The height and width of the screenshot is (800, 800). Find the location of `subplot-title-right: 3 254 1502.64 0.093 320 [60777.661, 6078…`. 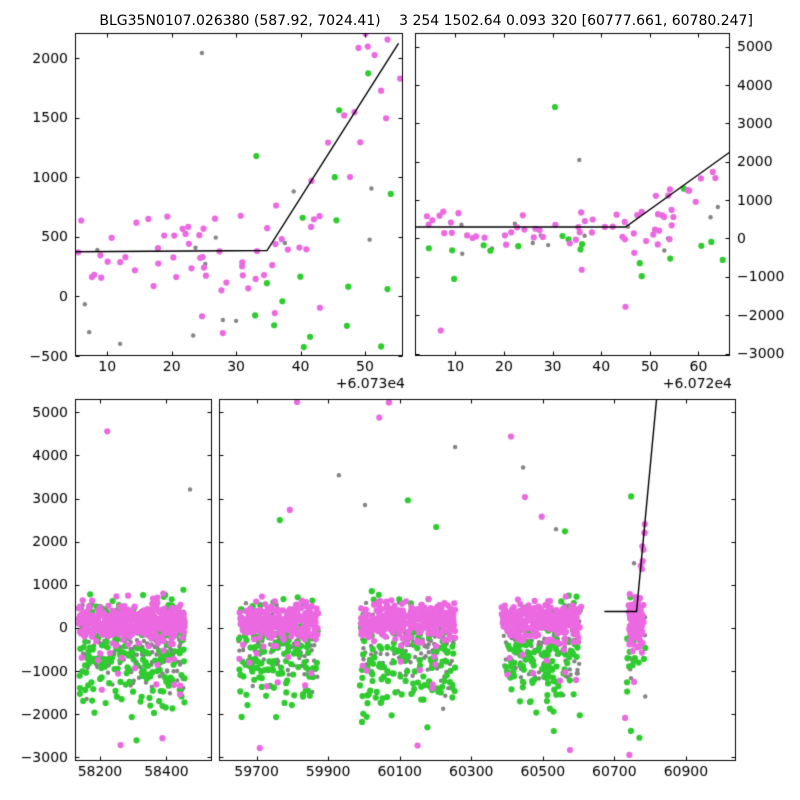

subplot-title-right: 3 254 1502.64 0.093 320 [60777.661, 6078… is located at coordinates (576, 21).